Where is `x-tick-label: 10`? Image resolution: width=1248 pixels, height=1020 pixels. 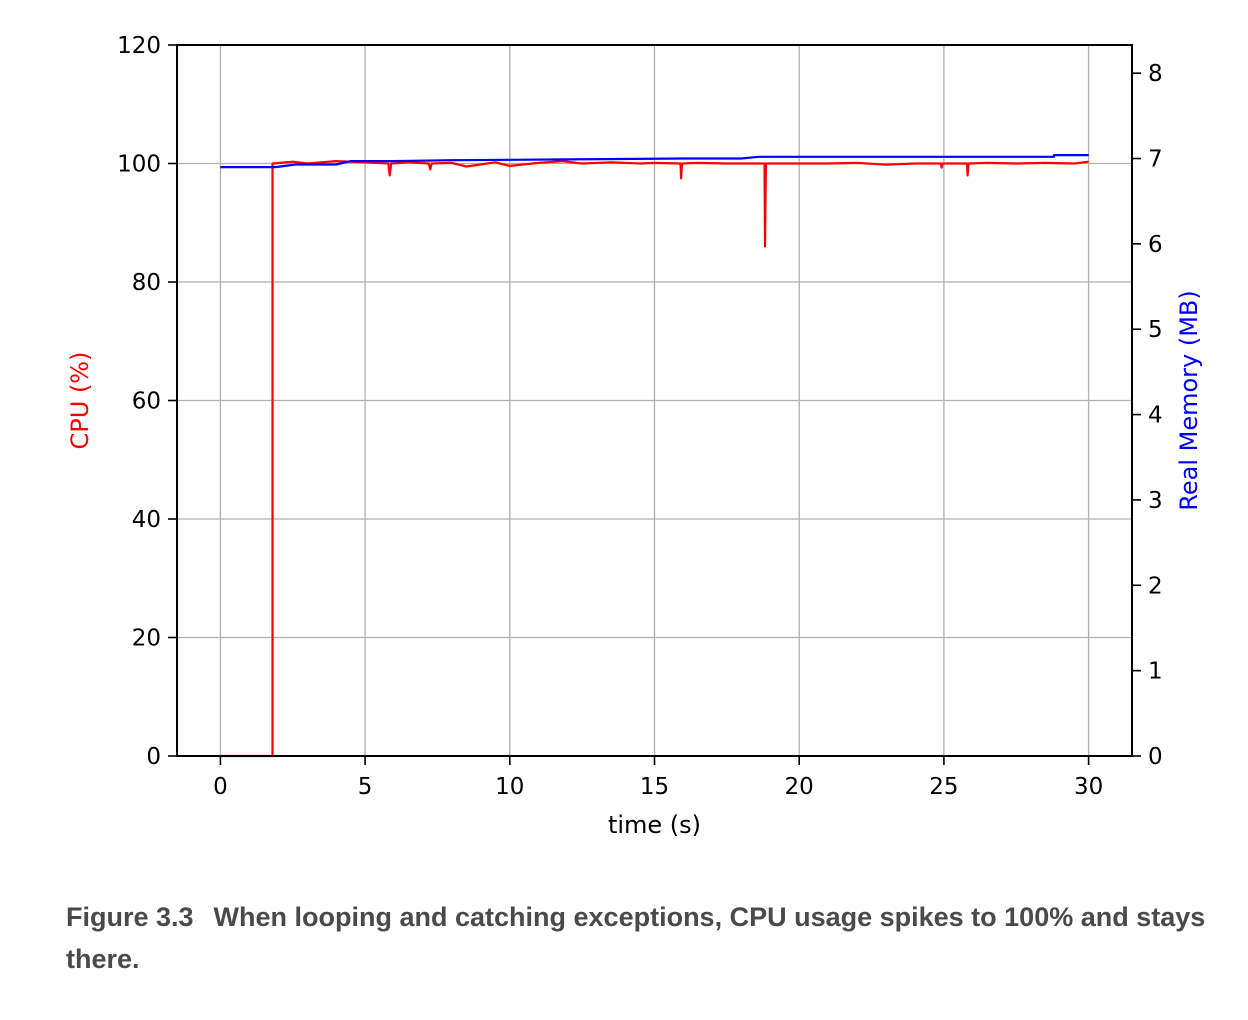 x-tick-label: 10 is located at coordinates (509, 787).